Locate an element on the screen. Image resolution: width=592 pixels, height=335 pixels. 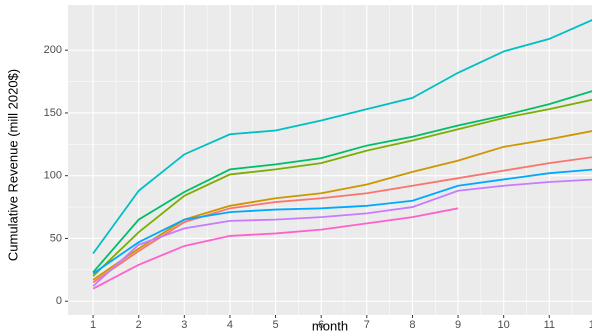
y-tick-label: 0 is located at coordinates (59, 301).